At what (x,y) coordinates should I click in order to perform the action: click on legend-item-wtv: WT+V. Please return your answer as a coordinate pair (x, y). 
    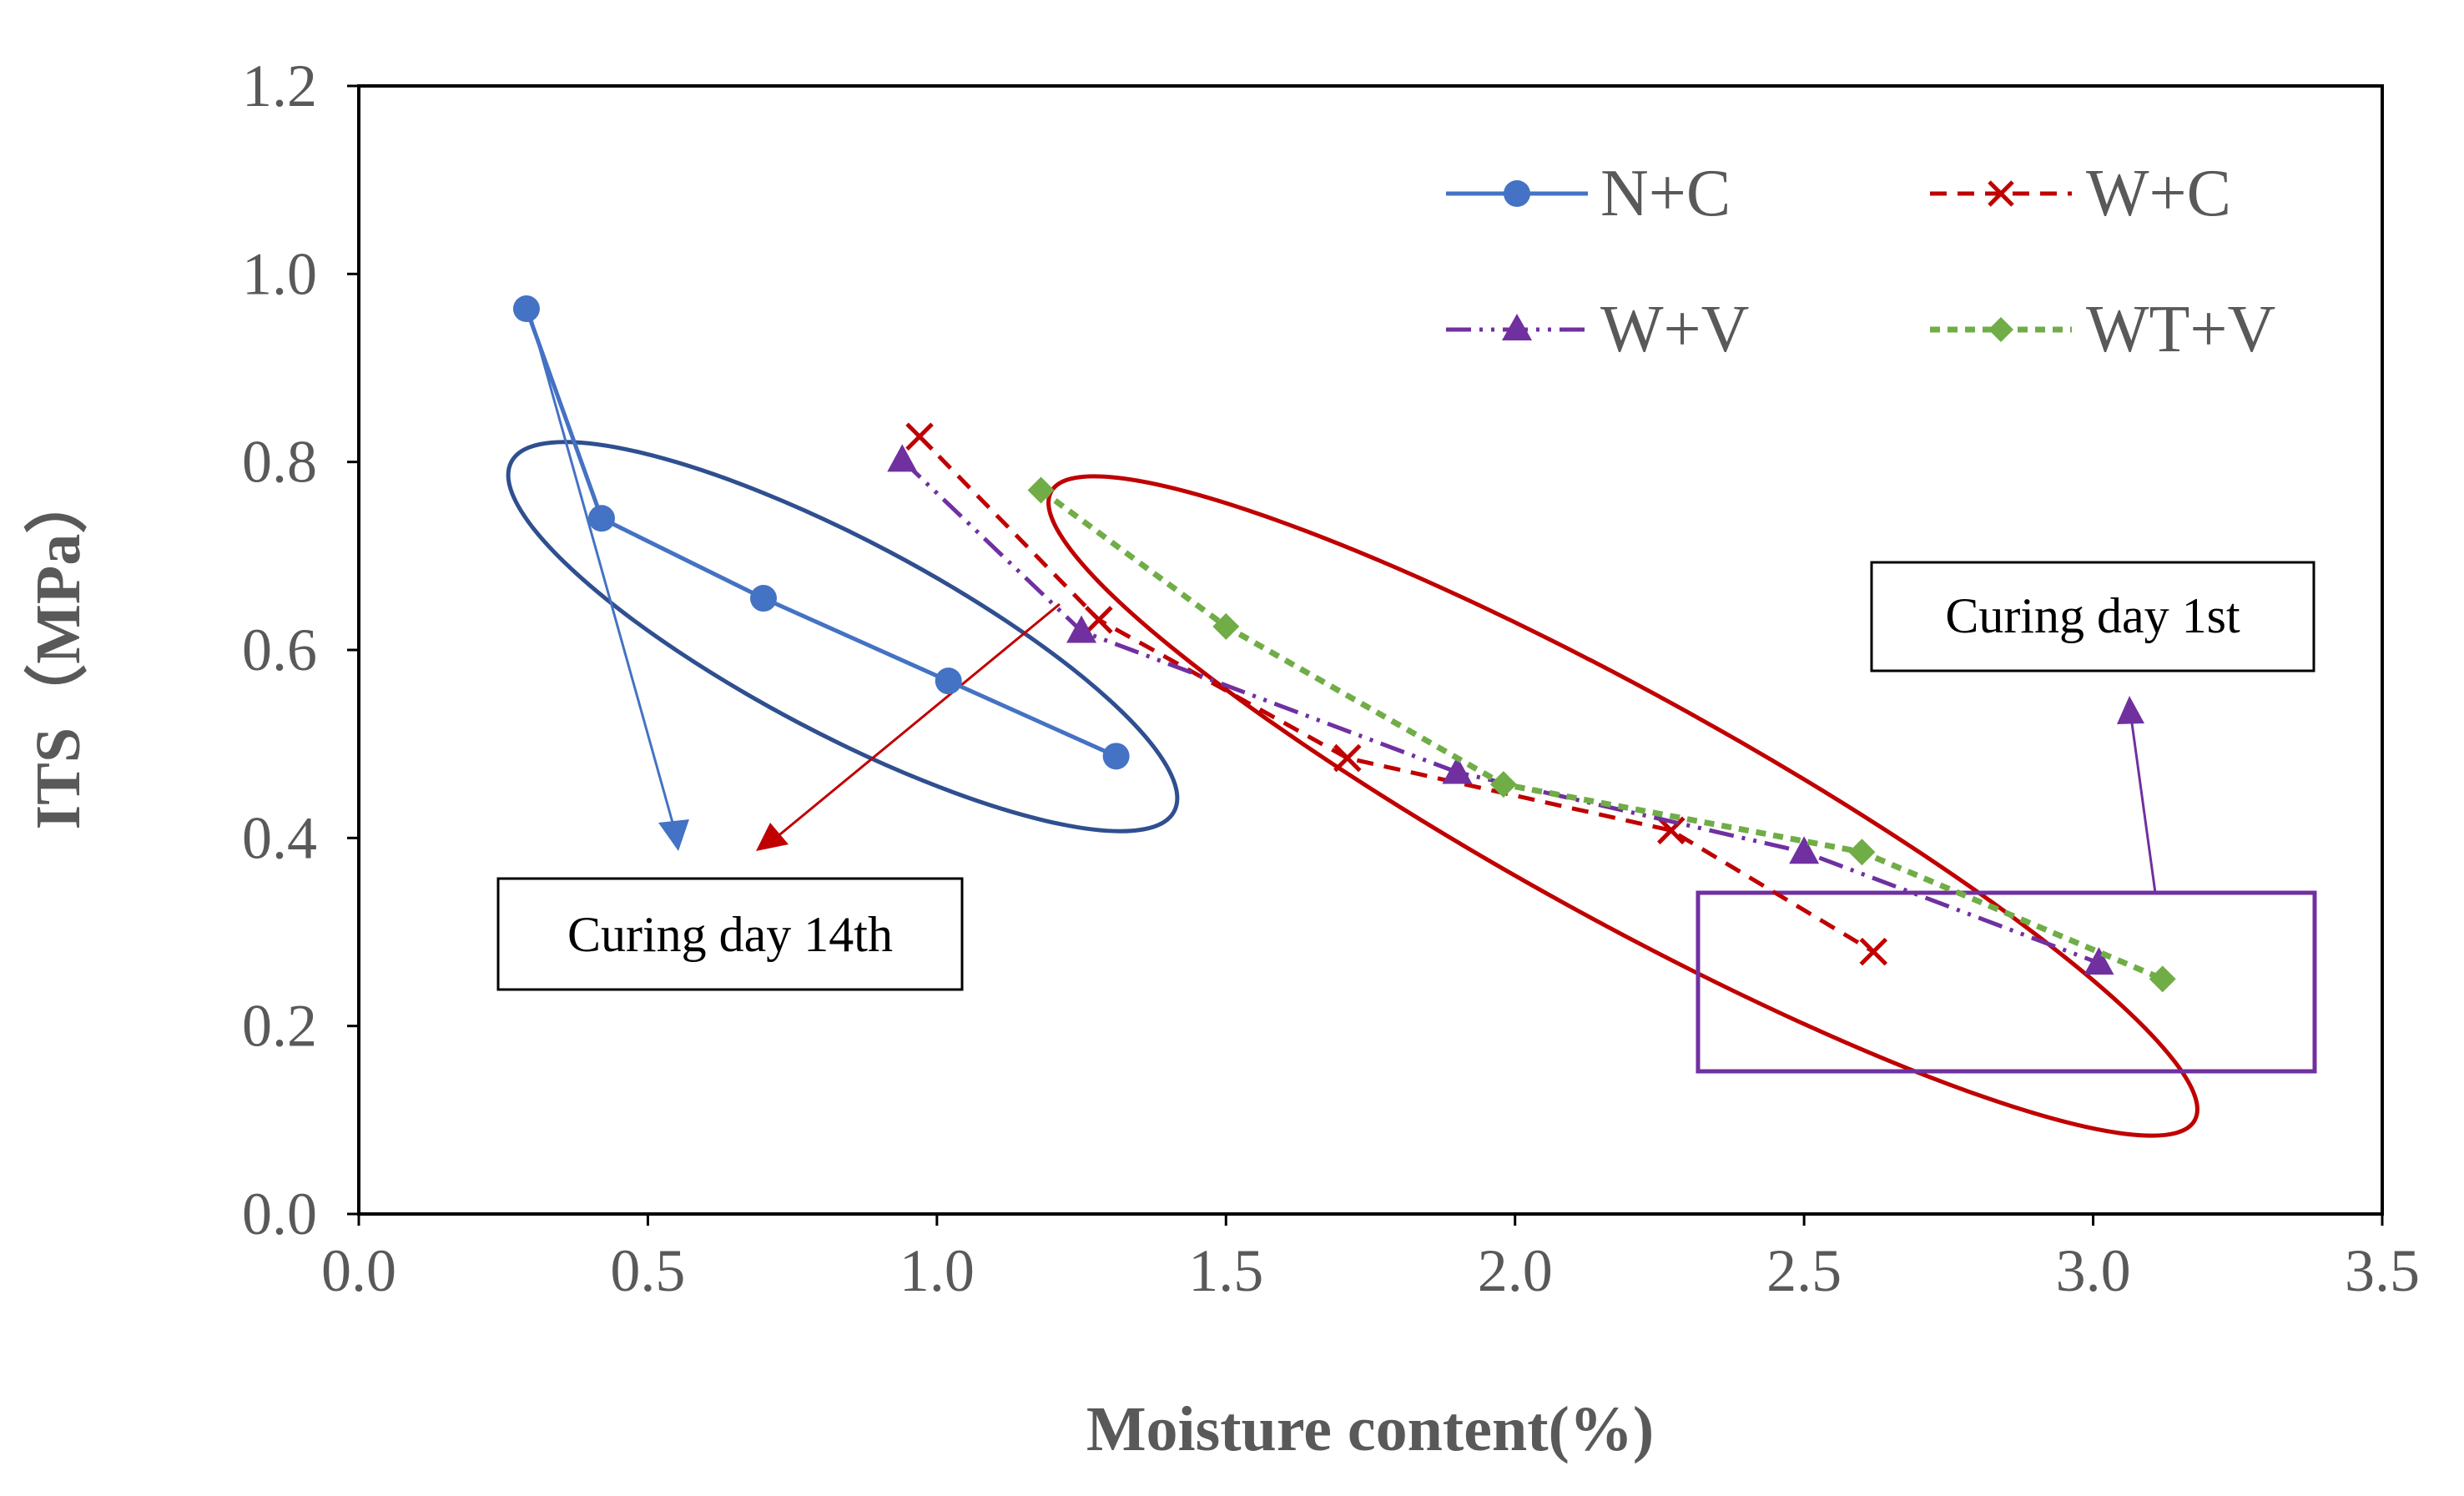
    Looking at the image, I should click on (2102, 329).